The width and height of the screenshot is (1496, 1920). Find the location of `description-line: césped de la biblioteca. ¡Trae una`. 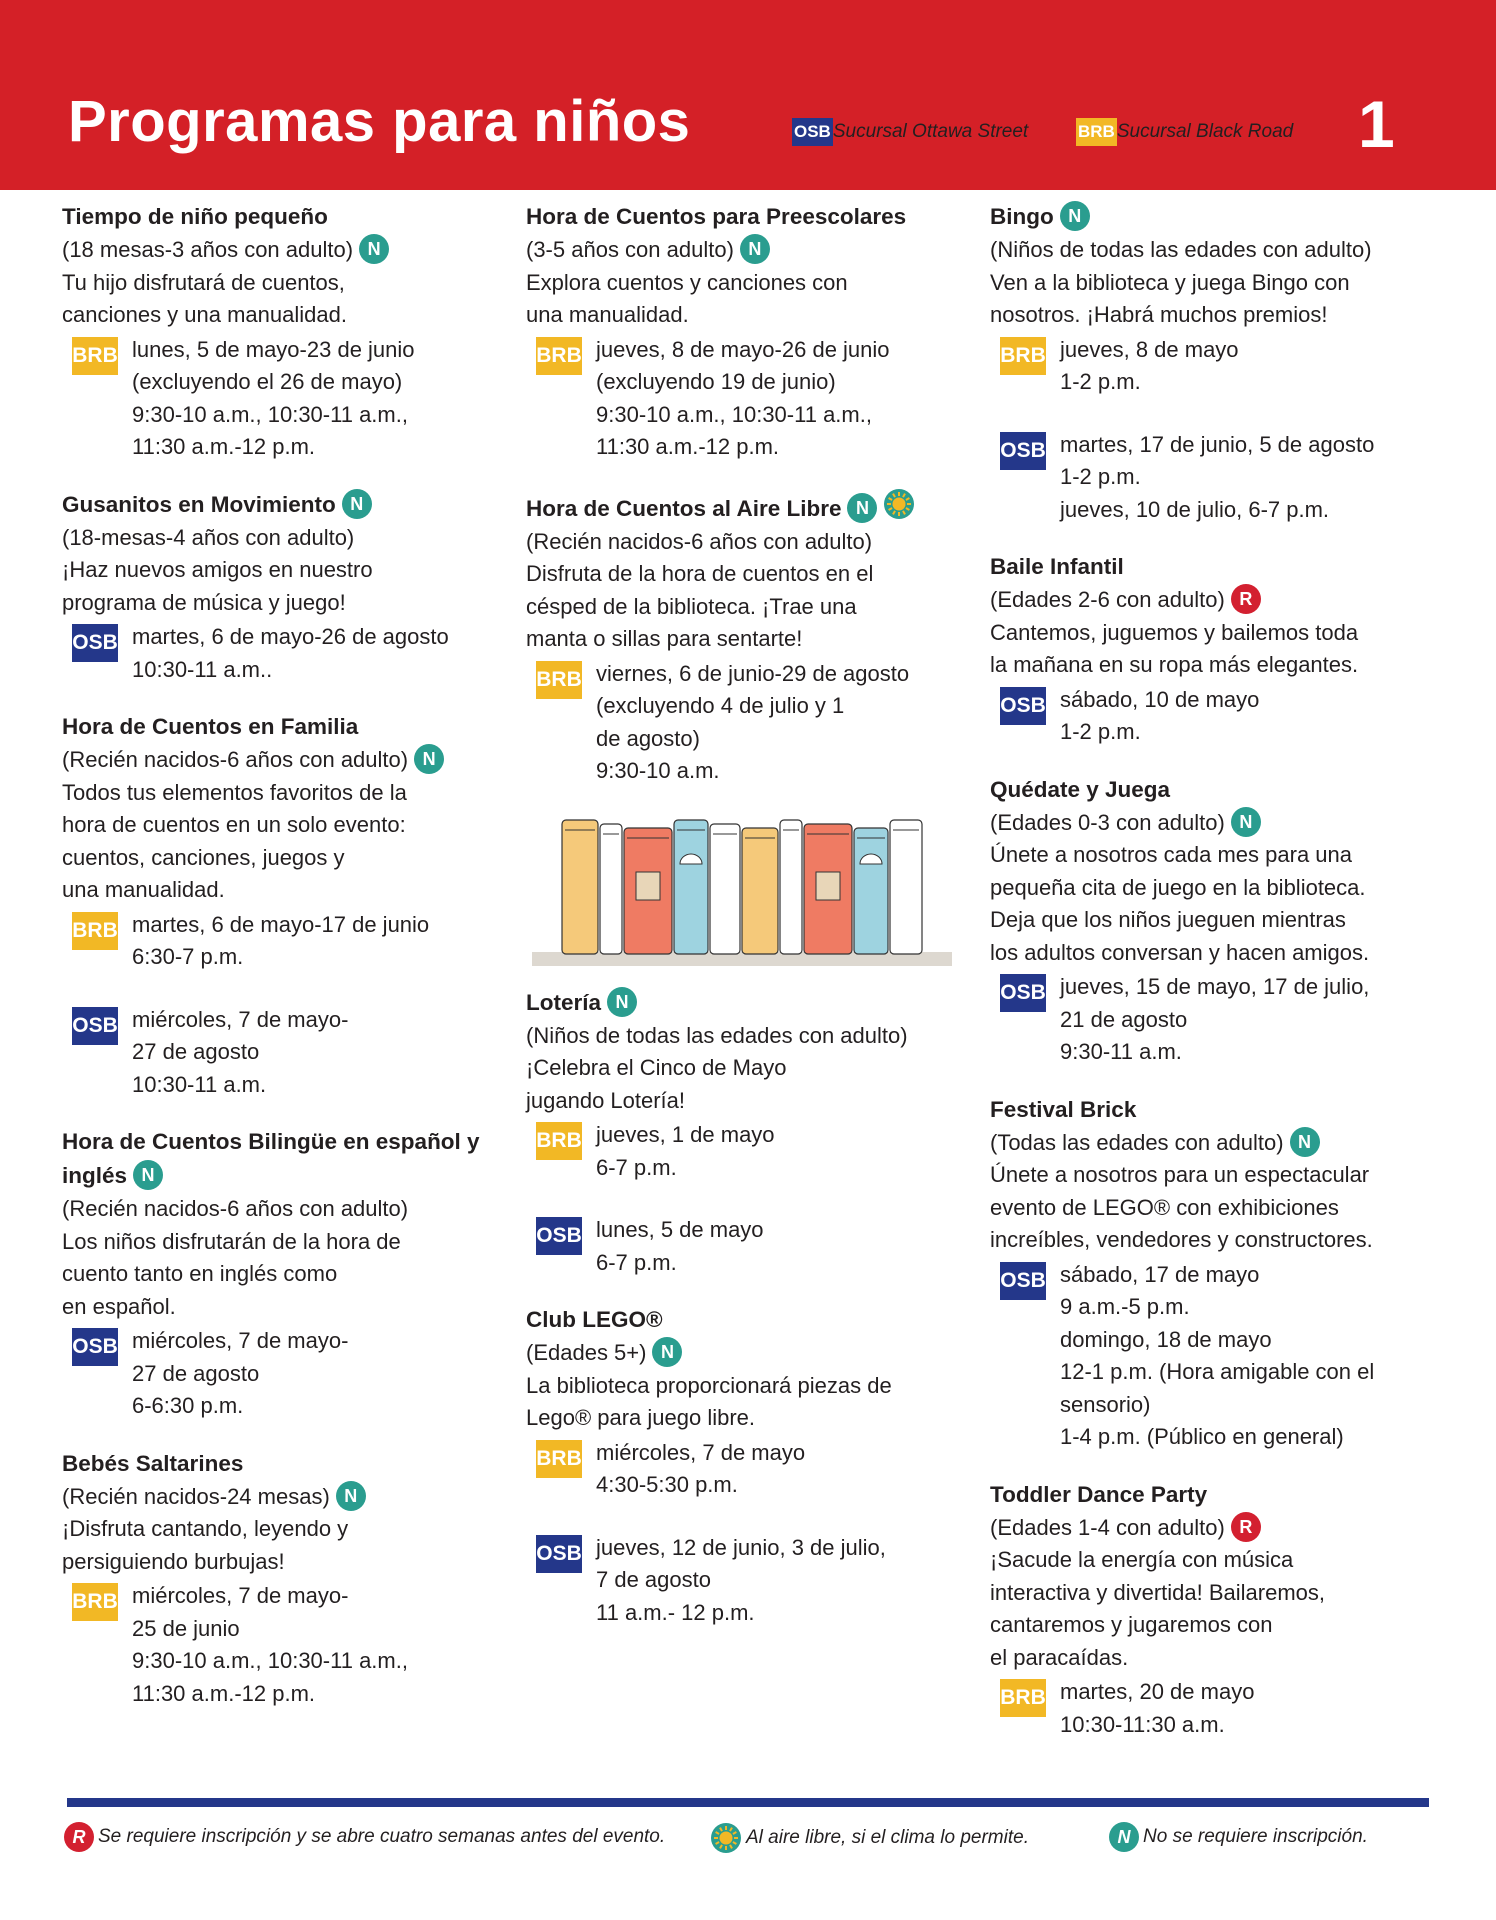

description-line: césped de la biblioteca. ¡Trae una is located at coordinates (691, 606).